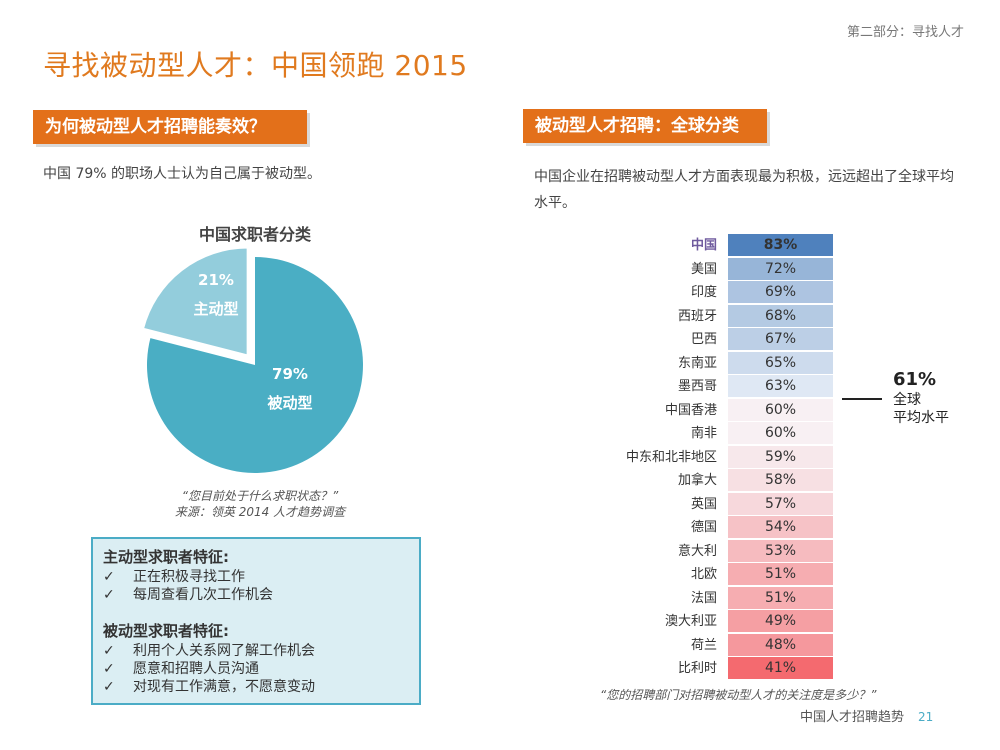  Describe the element at coordinates (196, 669) in the screenshot. I see `passive-trait-text: 愿意和招聘人员沟通` at that location.